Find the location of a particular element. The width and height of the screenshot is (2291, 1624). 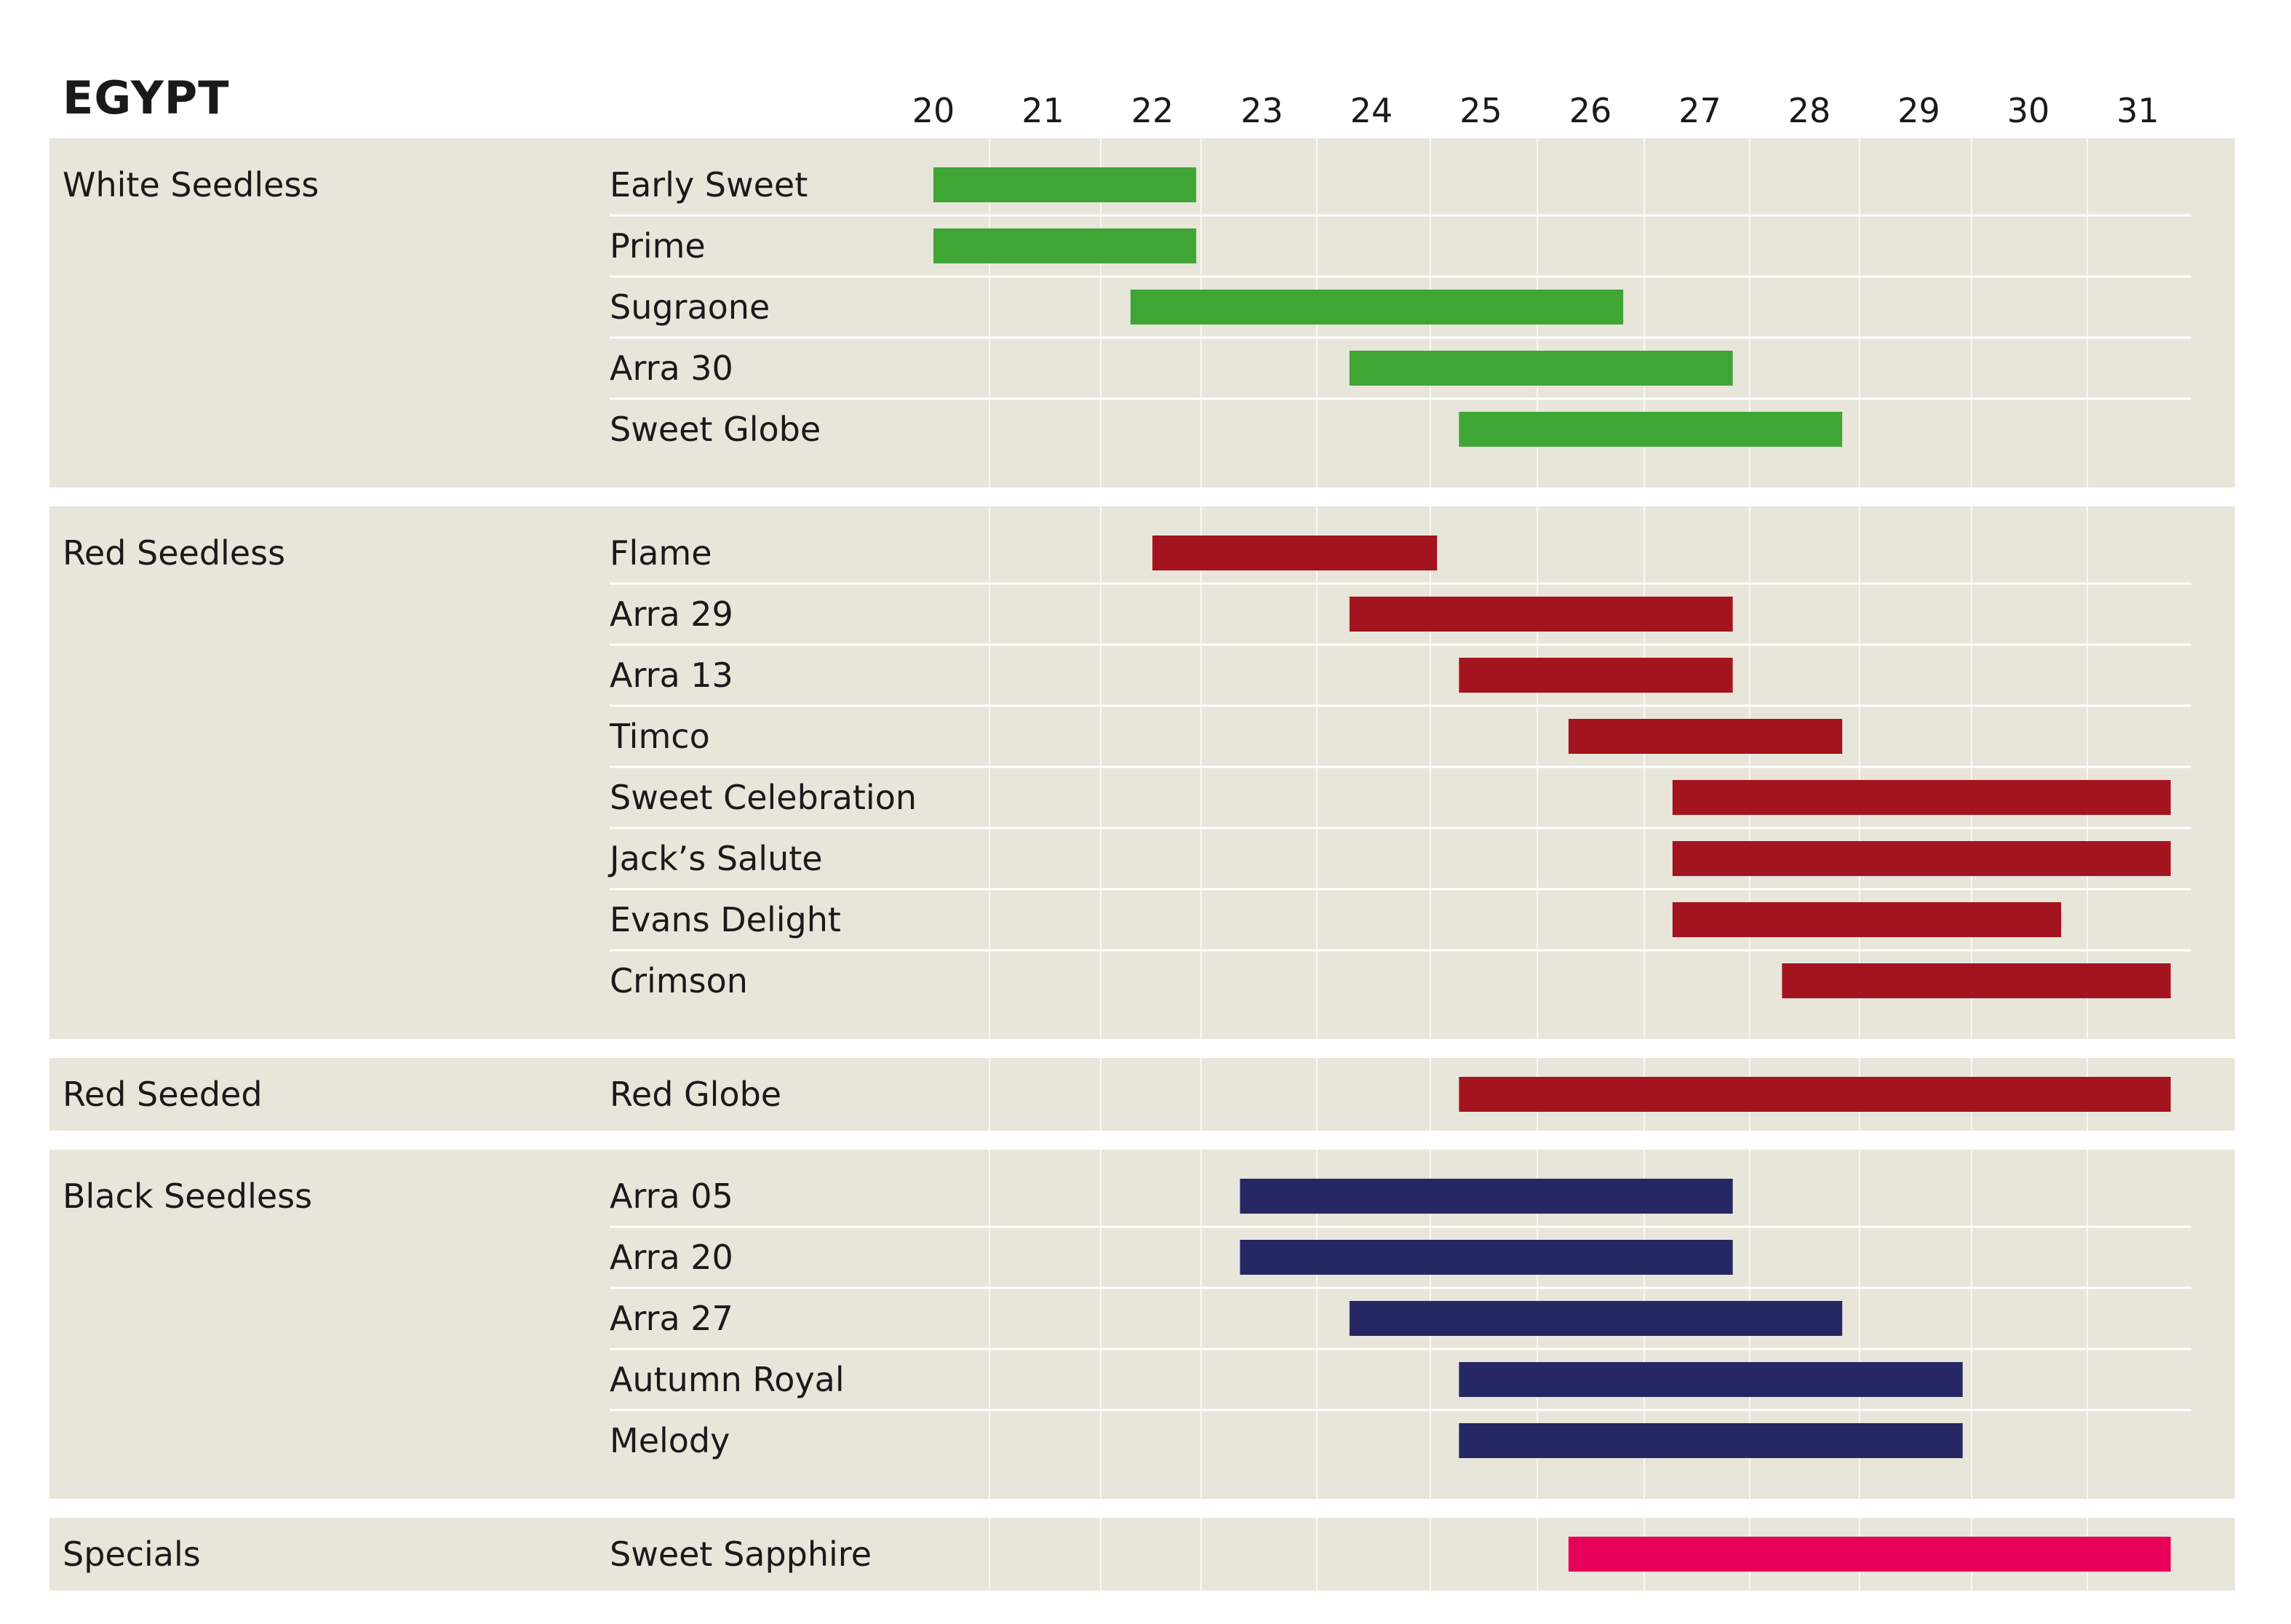

bar-sweet-sapphire is located at coordinates (1869, 1554).